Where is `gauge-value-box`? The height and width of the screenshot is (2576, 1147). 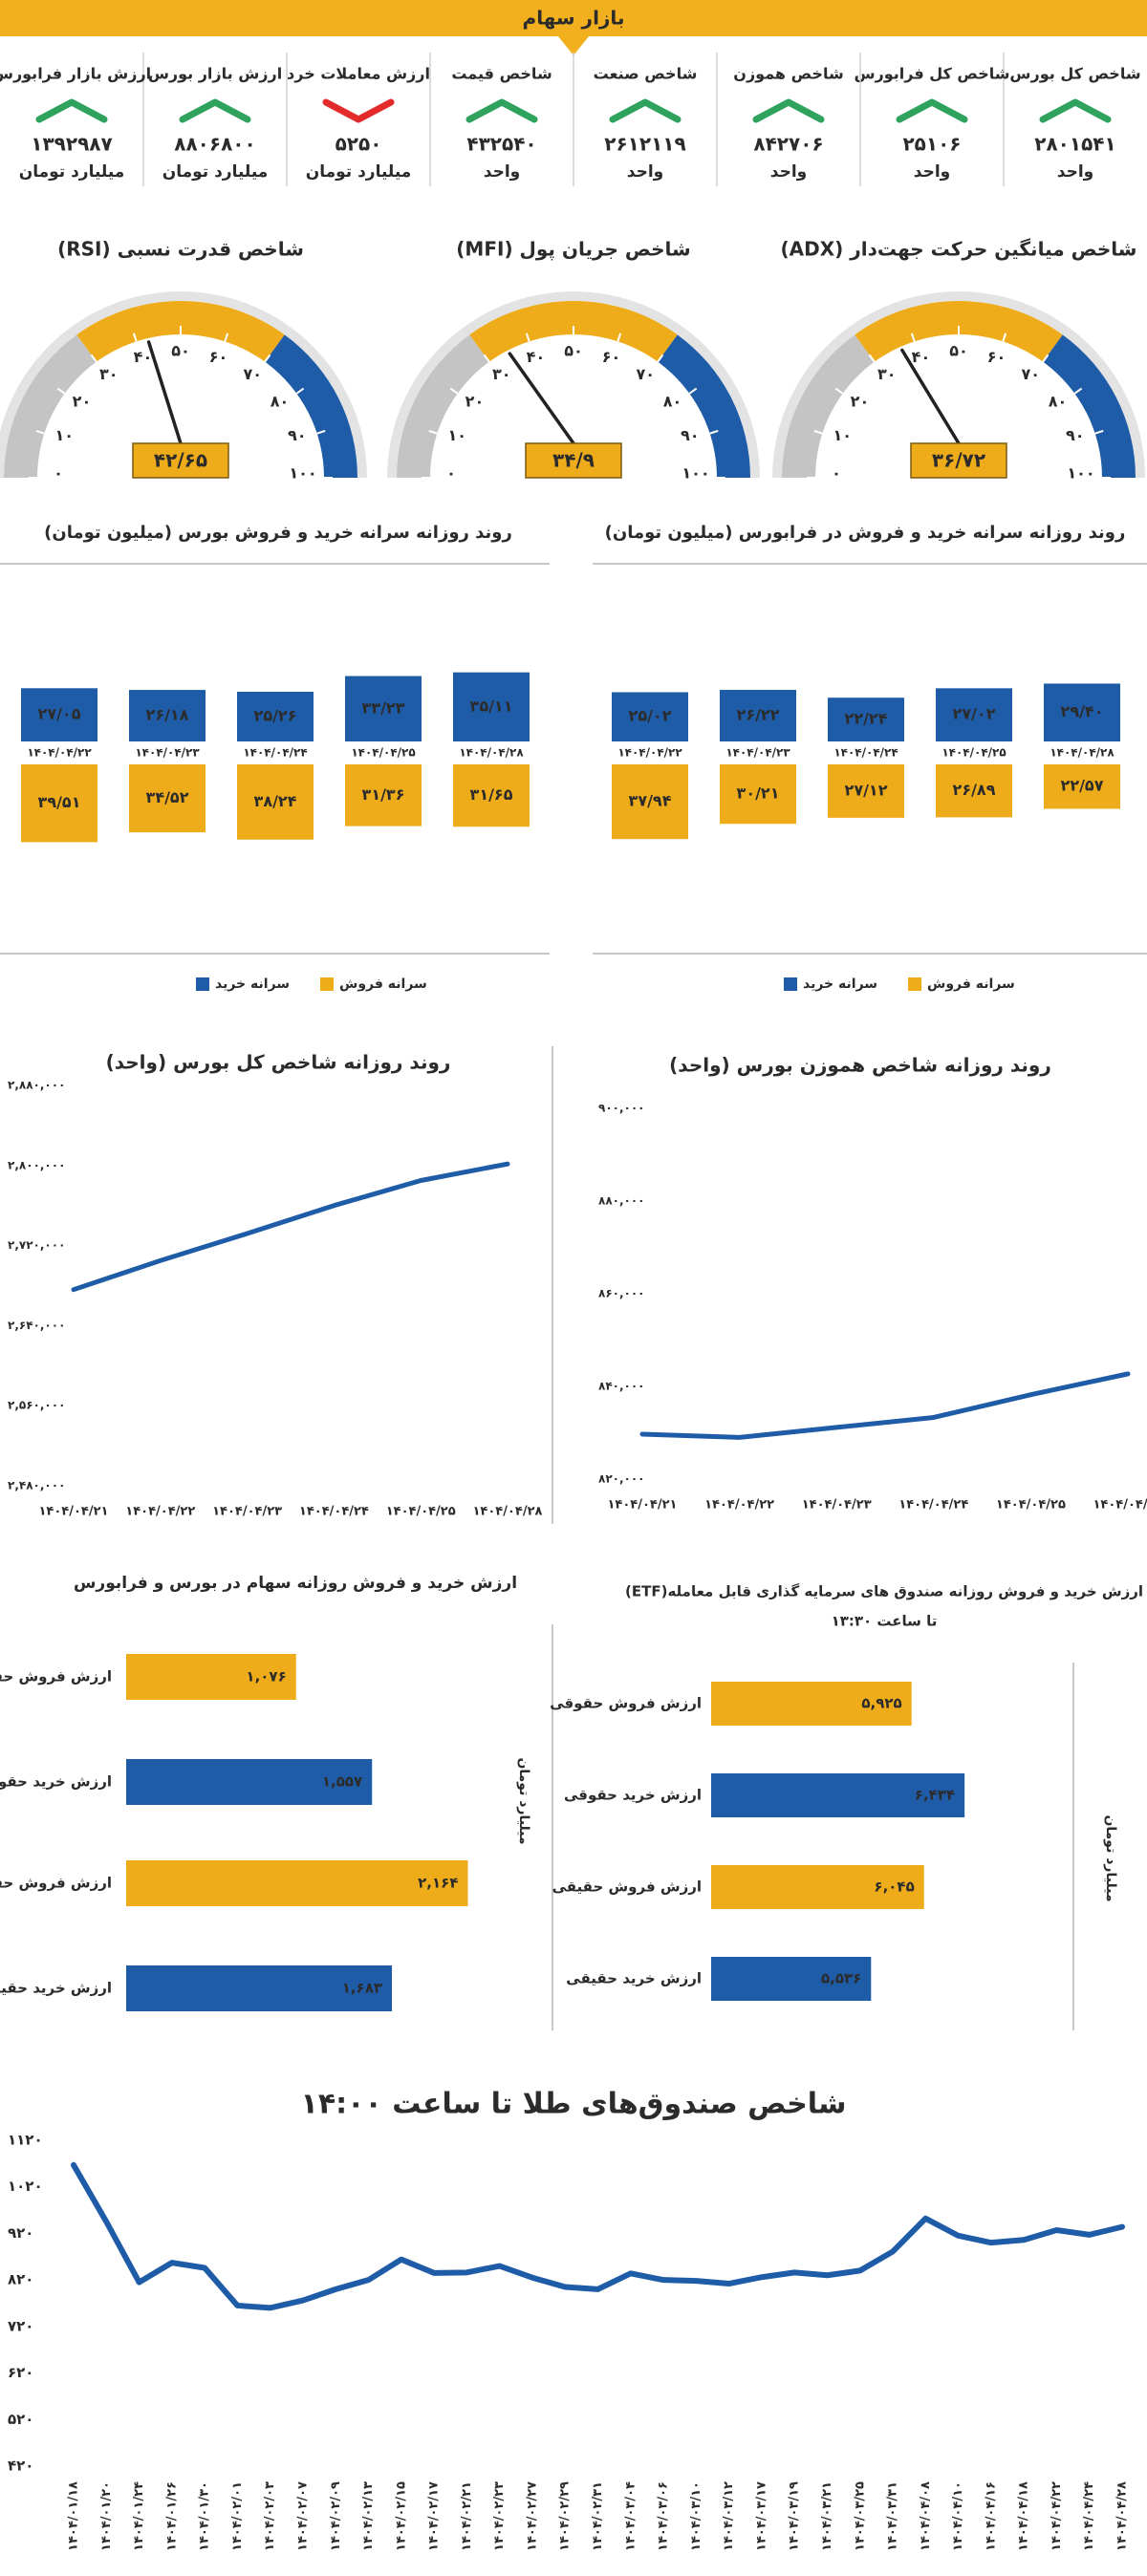
gauge-value-box is located at coordinates (180, 460).